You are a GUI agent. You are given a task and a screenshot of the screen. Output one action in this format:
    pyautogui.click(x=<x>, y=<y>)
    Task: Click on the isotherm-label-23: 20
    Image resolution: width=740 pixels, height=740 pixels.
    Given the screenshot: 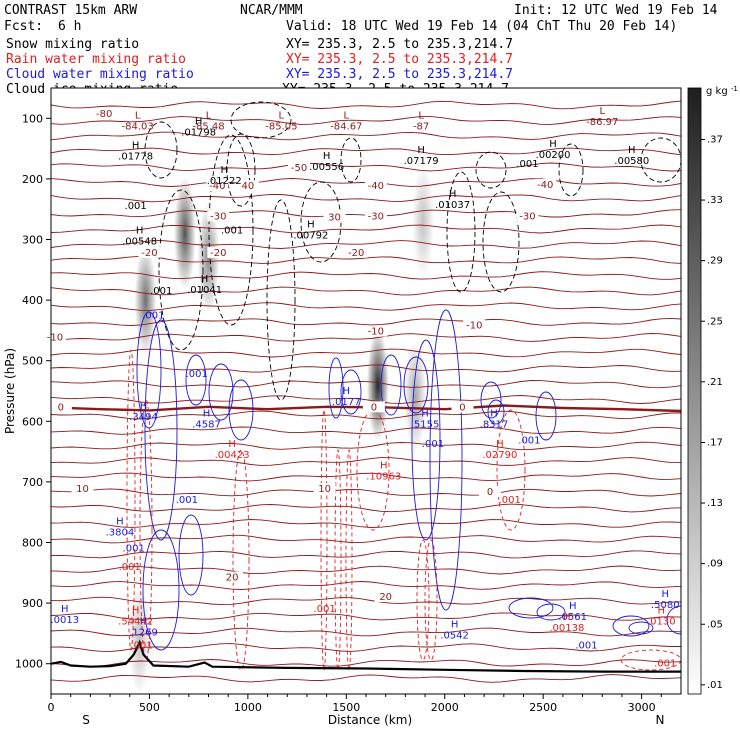 What is the action you would take?
    pyautogui.click(x=385, y=597)
    